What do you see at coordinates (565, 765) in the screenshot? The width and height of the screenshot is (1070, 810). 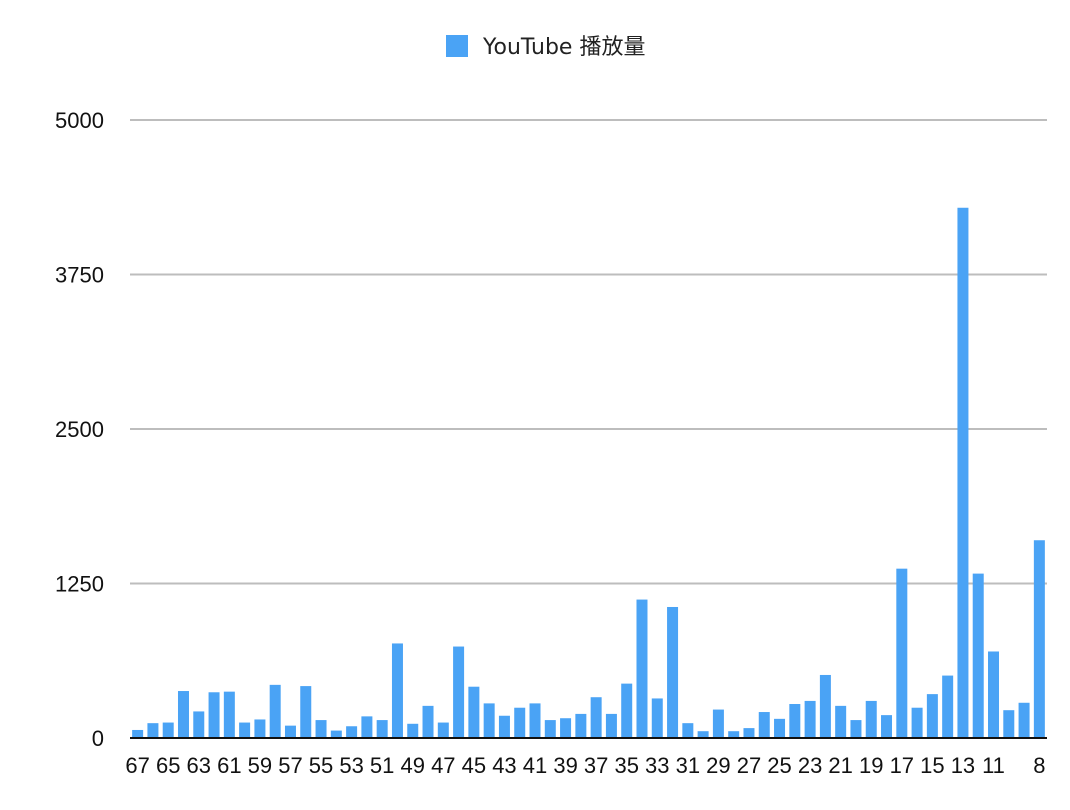 I see `x-tick-label: 39` at bounding box center [565, 765].